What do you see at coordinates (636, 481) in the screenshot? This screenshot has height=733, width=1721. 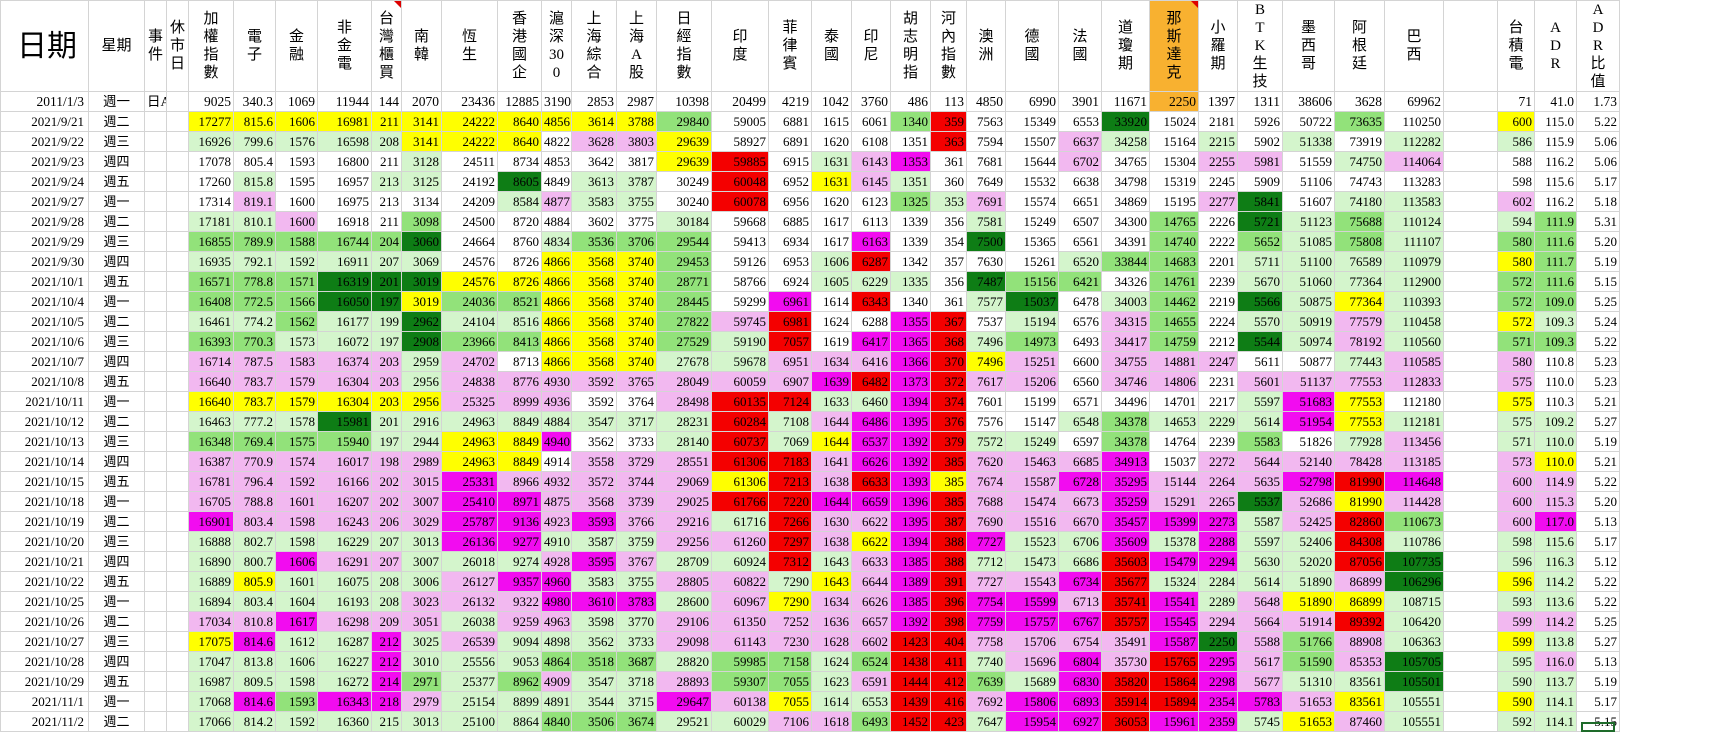 I see `cell: 3744` at bounding box center [636, 481].